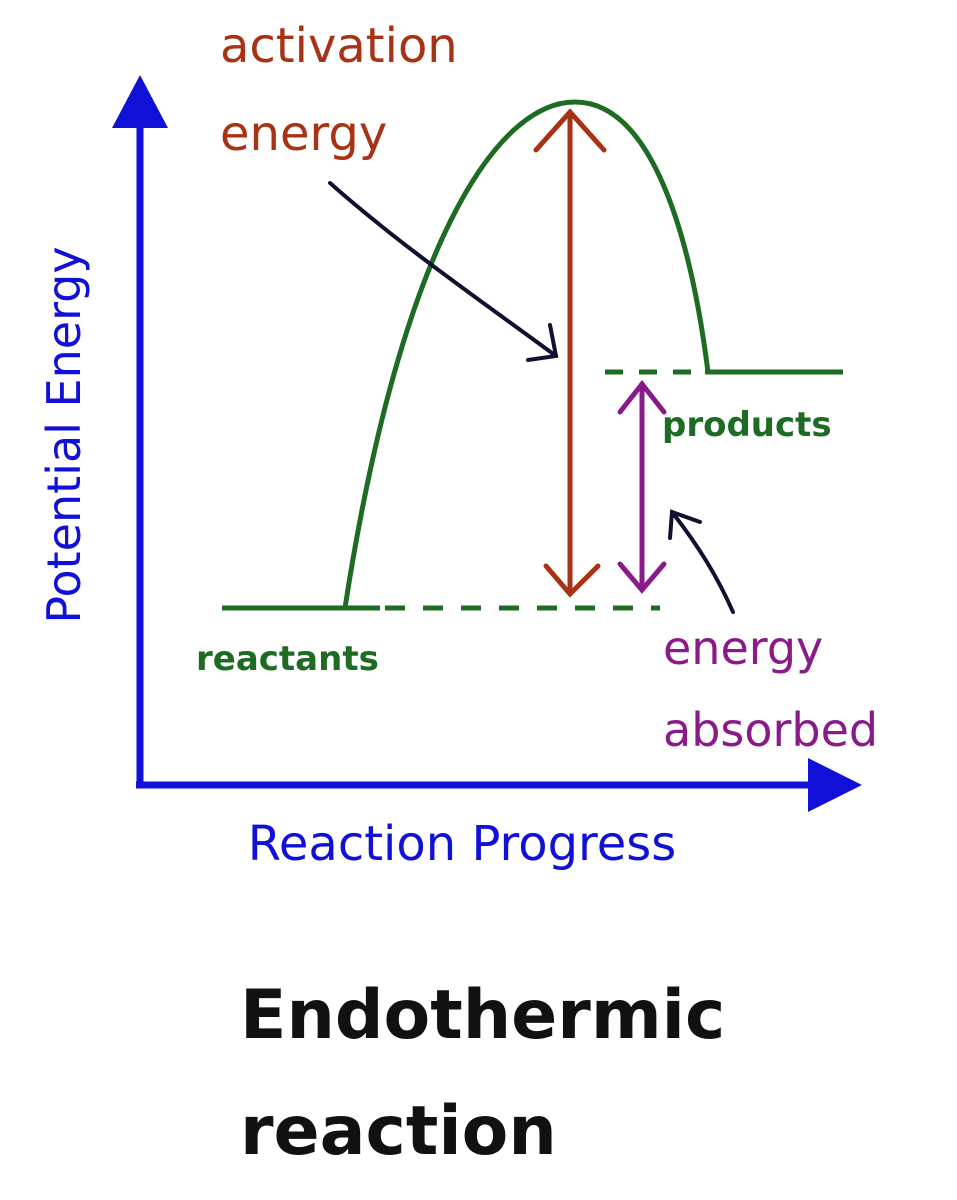 This screenshot has width=957, height=1200. What do you see at coordinates (140, 101) in the screenshot?
I see `y-axis-arrowhead` at bounding box center [140, 101].